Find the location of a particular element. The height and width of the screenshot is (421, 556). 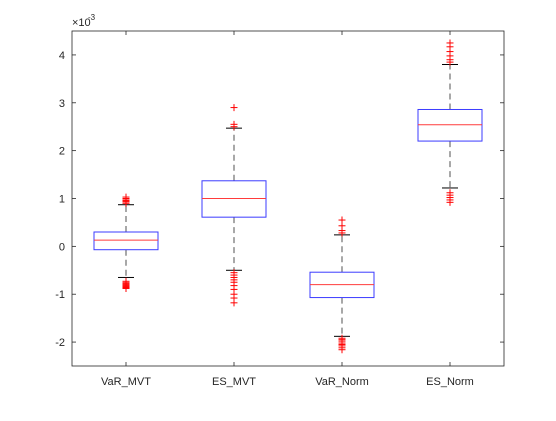

x-tick-label: ES_MVT is located at coordinates (234, 382).